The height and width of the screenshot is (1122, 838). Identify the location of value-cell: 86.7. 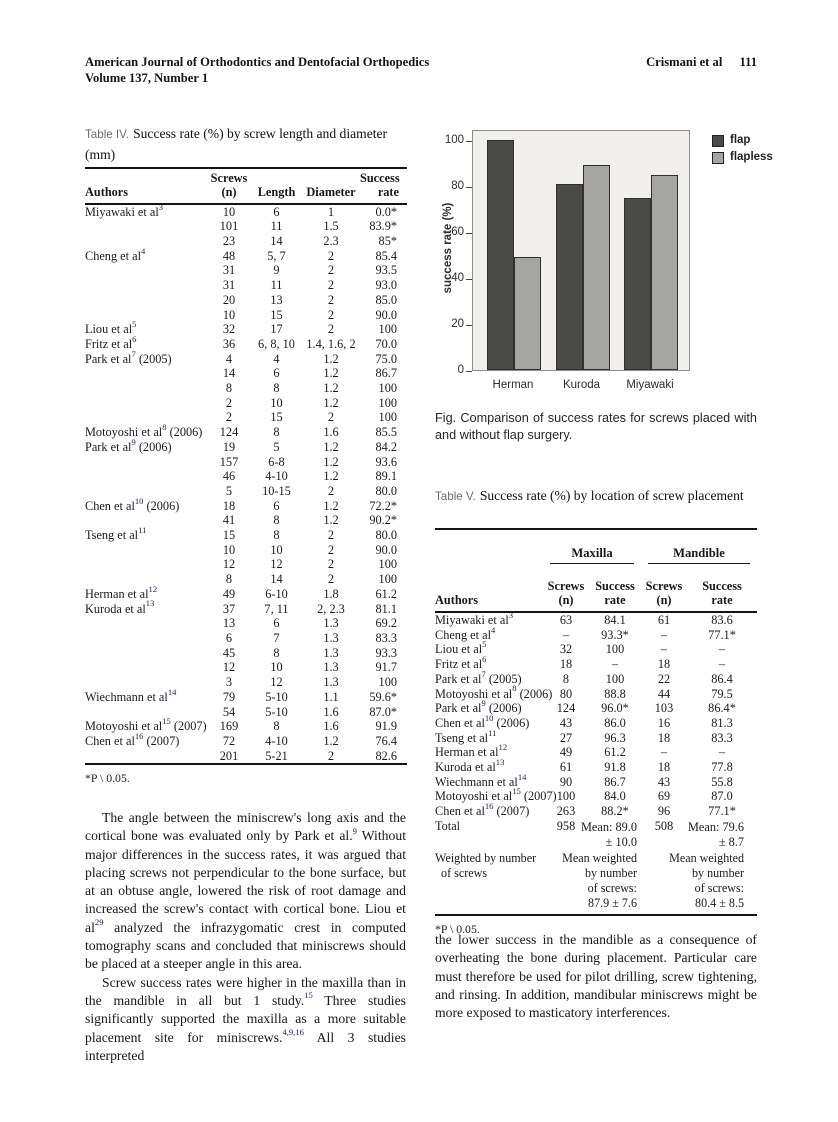
(386, 373).